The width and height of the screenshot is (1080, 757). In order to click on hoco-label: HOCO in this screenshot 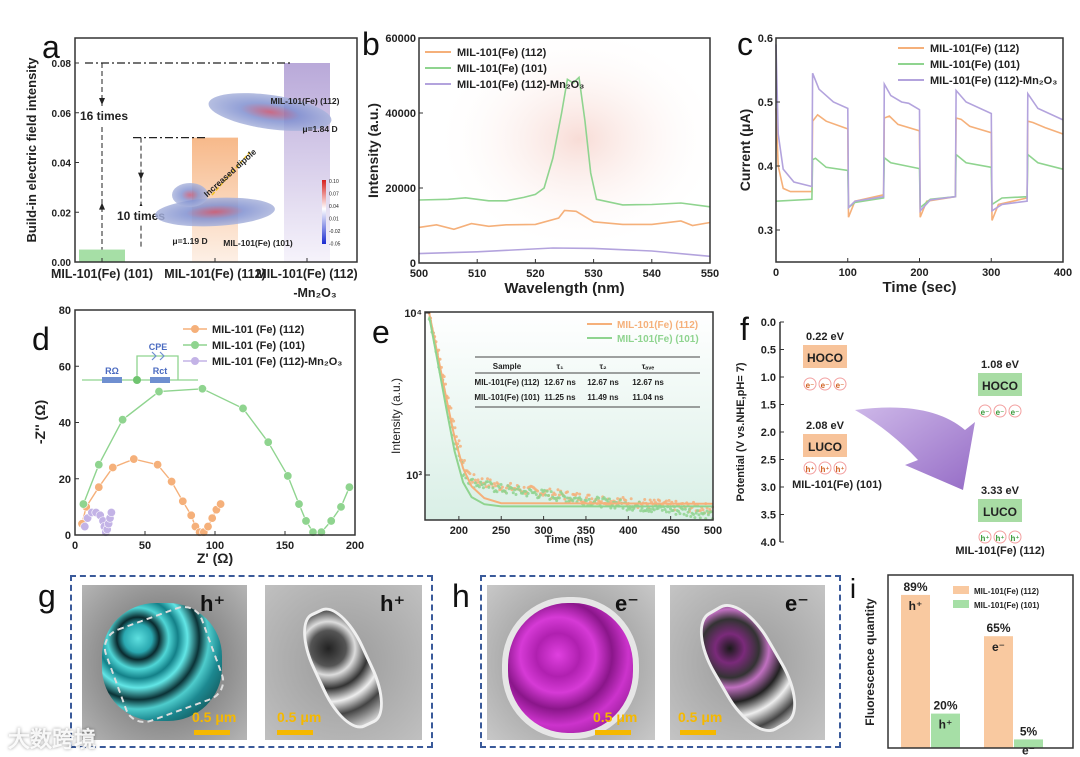, I will do `click(825, 358)`.